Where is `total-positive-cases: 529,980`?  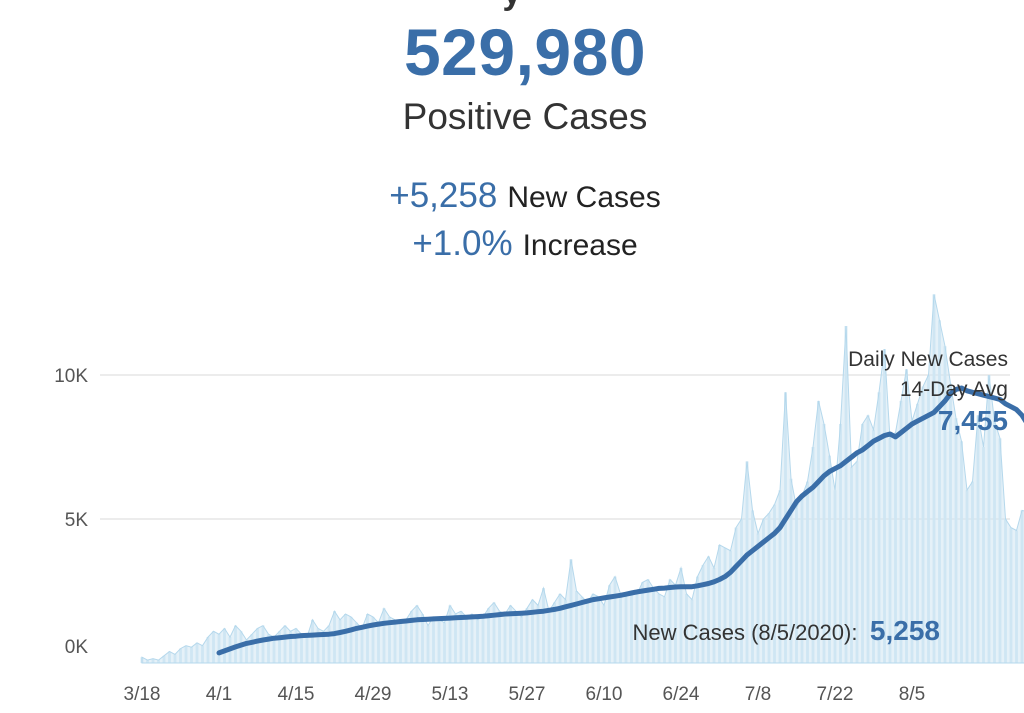 total-positive-cases: 529,980 is located at coordinates (525, 52).